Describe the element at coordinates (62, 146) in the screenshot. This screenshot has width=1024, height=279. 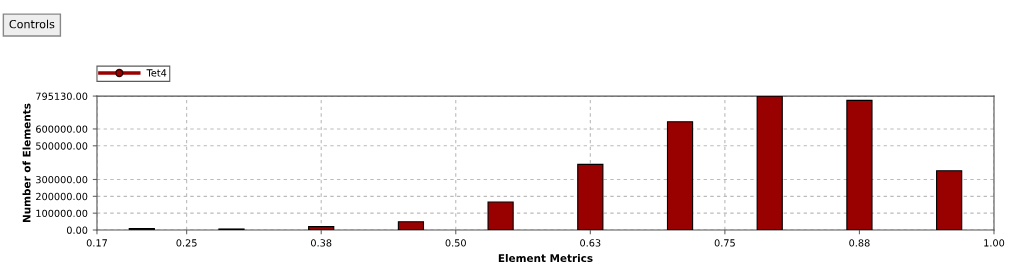
I see `y-tick-label: 500000.00` at that location.